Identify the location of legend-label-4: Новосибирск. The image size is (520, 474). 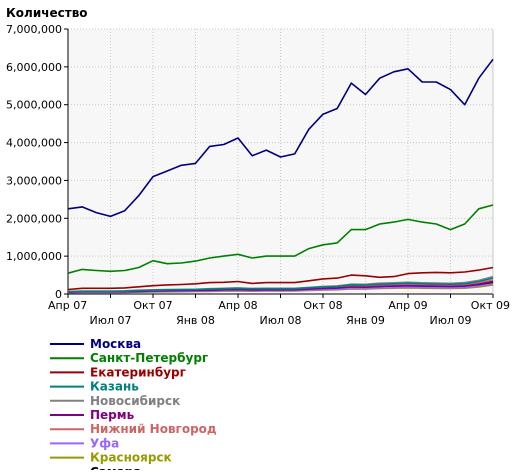
(135, 401).